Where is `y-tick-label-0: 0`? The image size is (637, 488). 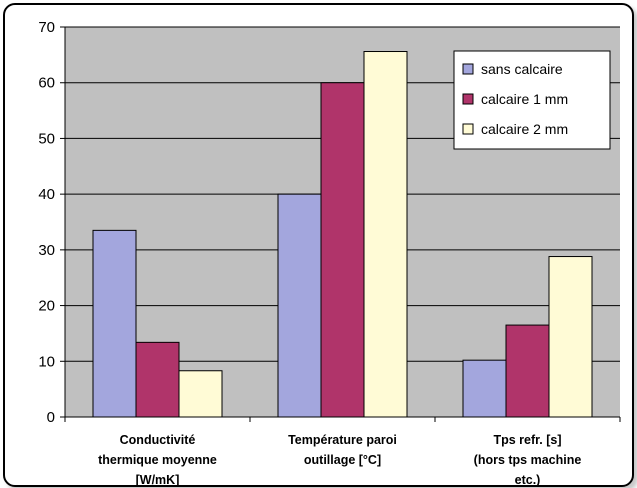 y-tick-label-0: 0 is located at coordinates (51, 417).